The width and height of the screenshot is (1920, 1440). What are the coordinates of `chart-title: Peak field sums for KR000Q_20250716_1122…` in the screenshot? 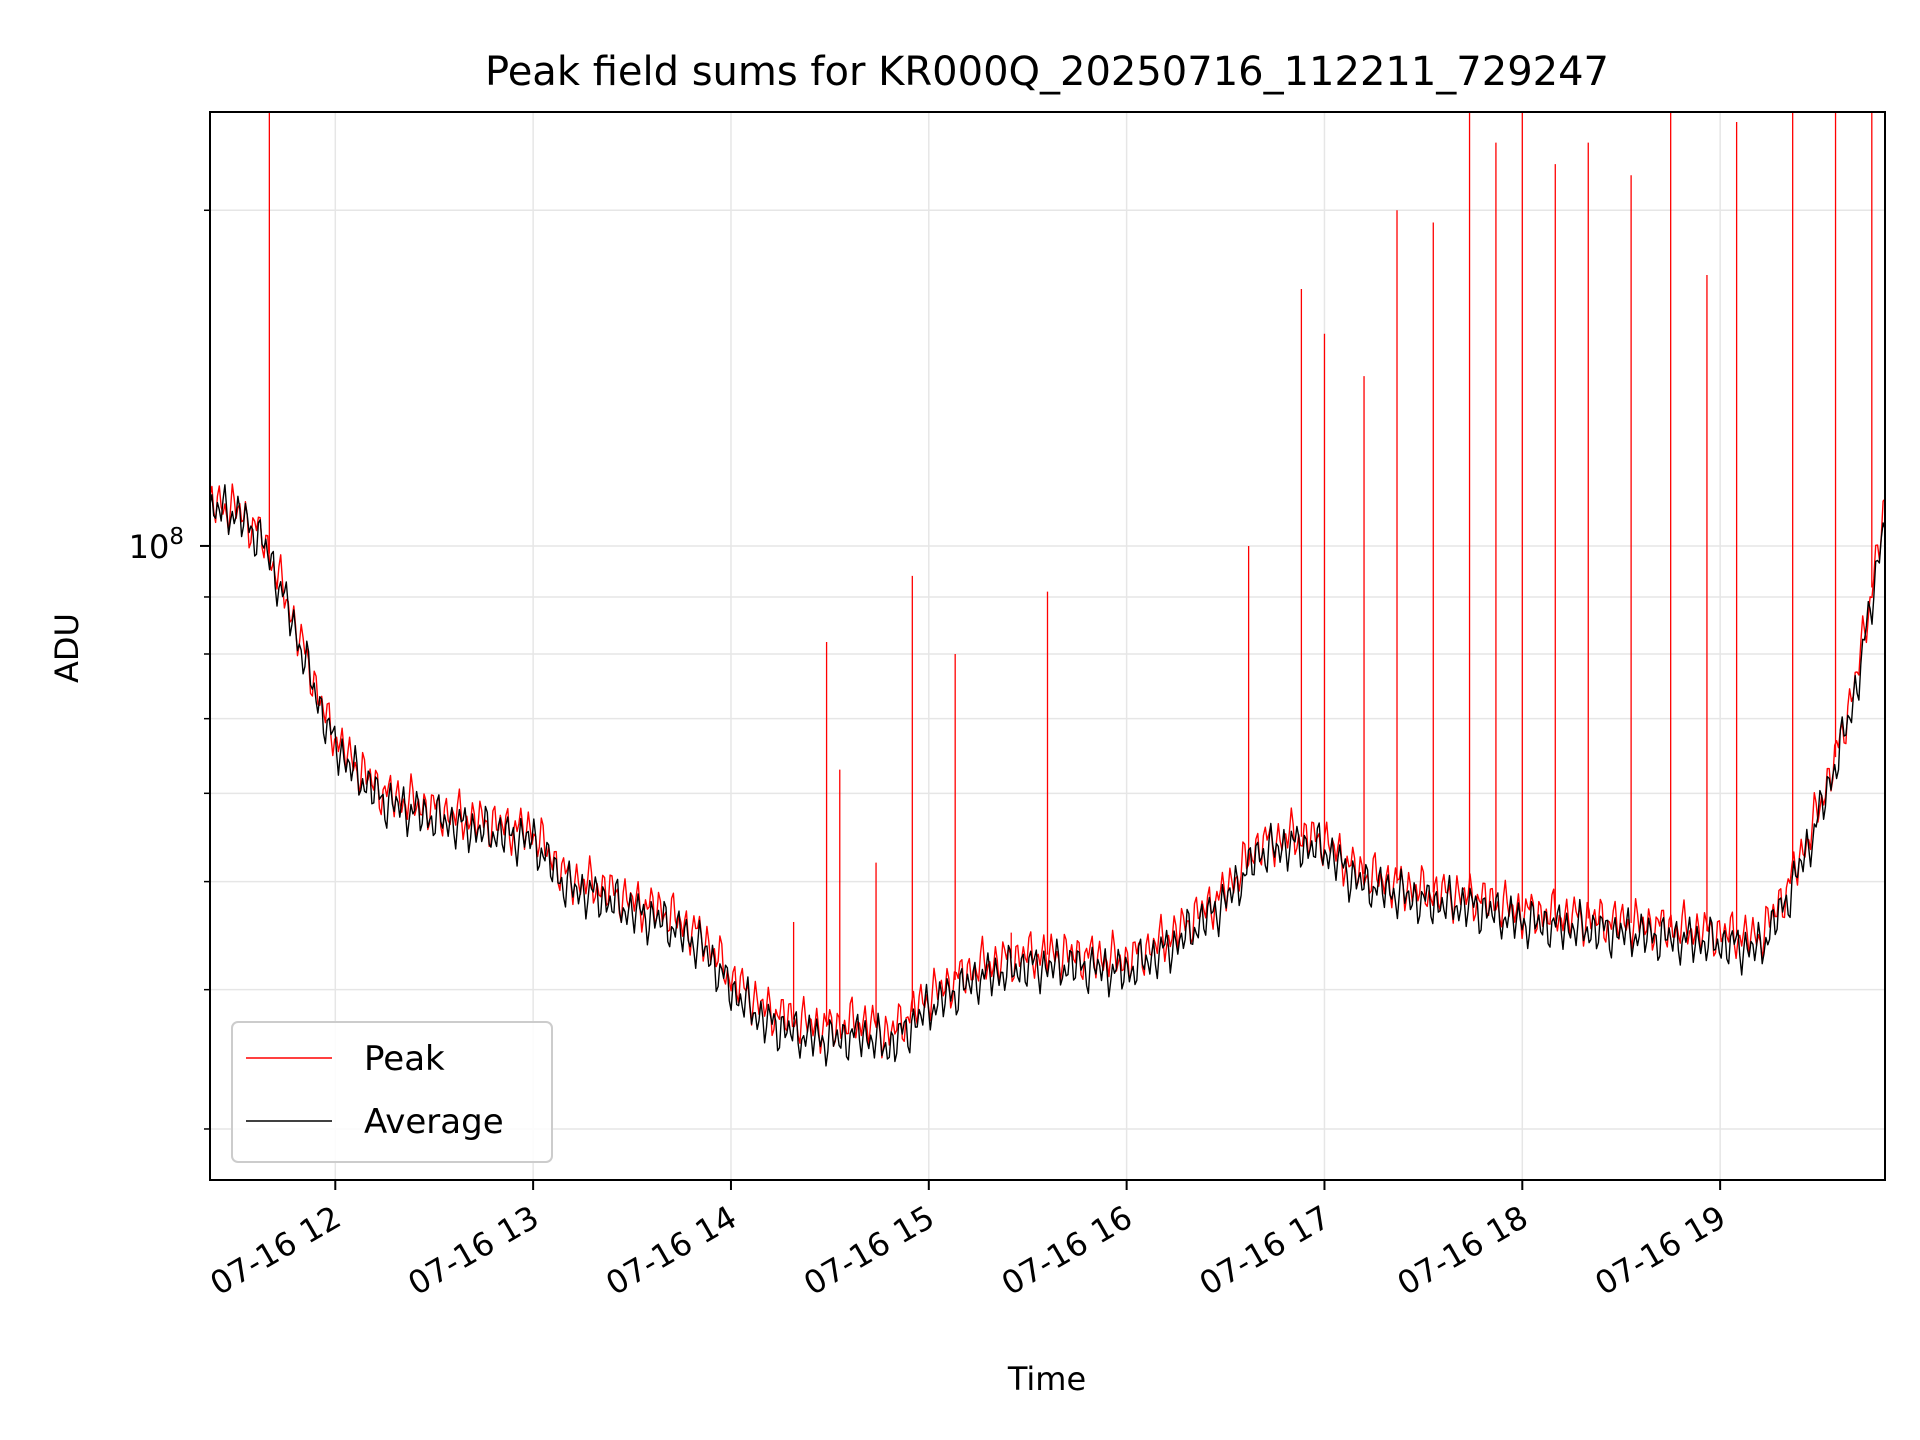 It's located at (1047, 72).